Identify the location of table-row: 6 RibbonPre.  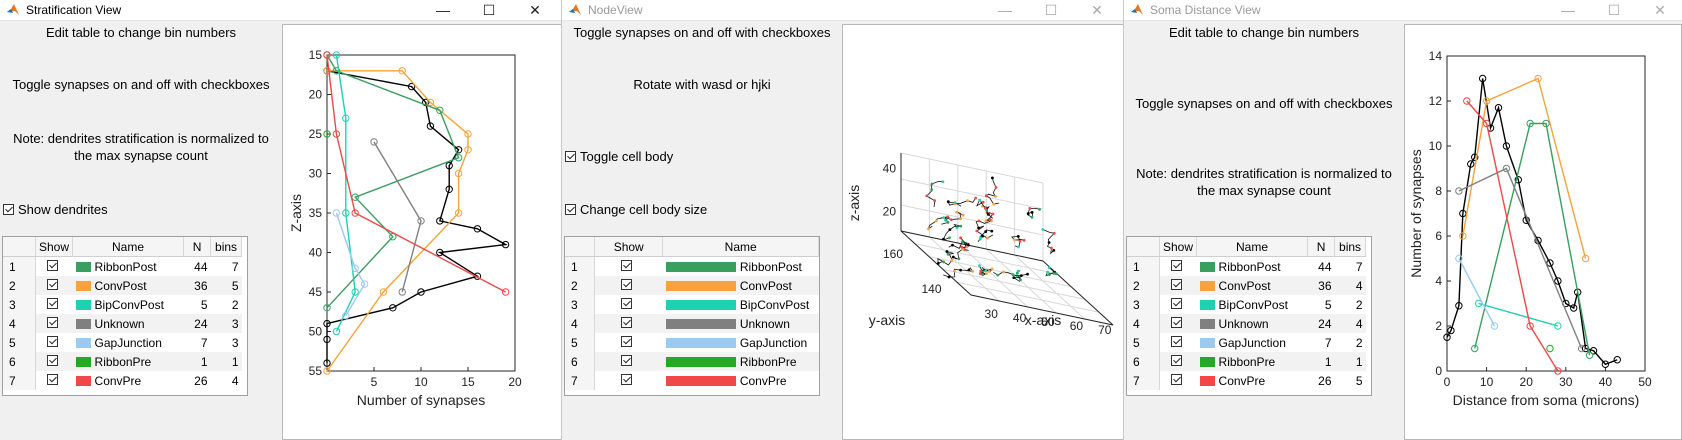
(692, 361).